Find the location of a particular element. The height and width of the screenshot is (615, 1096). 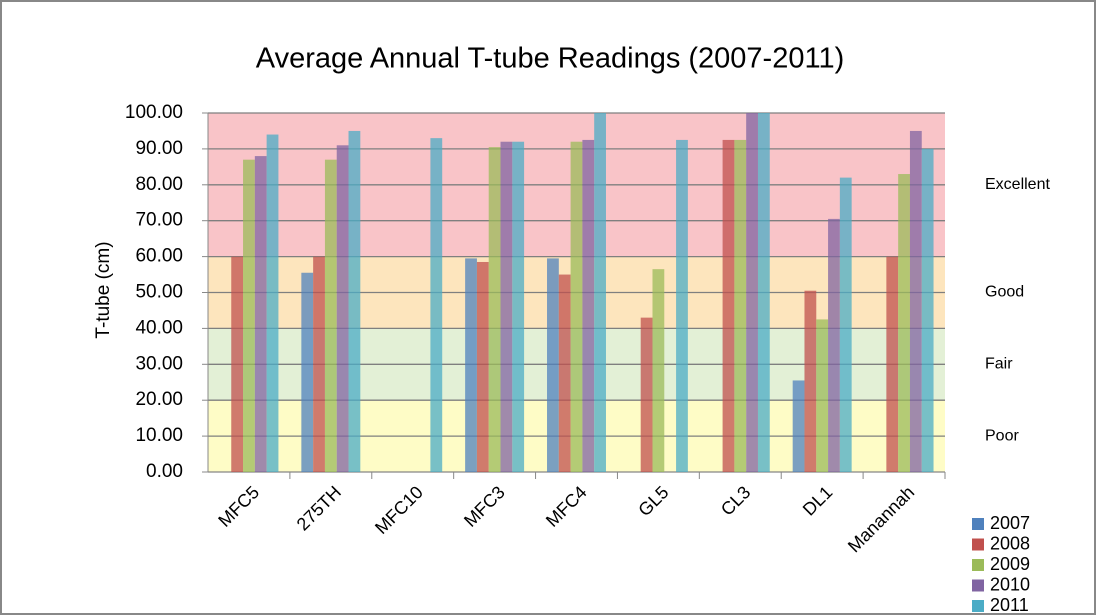

y-tick-label: 10.00 is located at coordinates (159, 435).